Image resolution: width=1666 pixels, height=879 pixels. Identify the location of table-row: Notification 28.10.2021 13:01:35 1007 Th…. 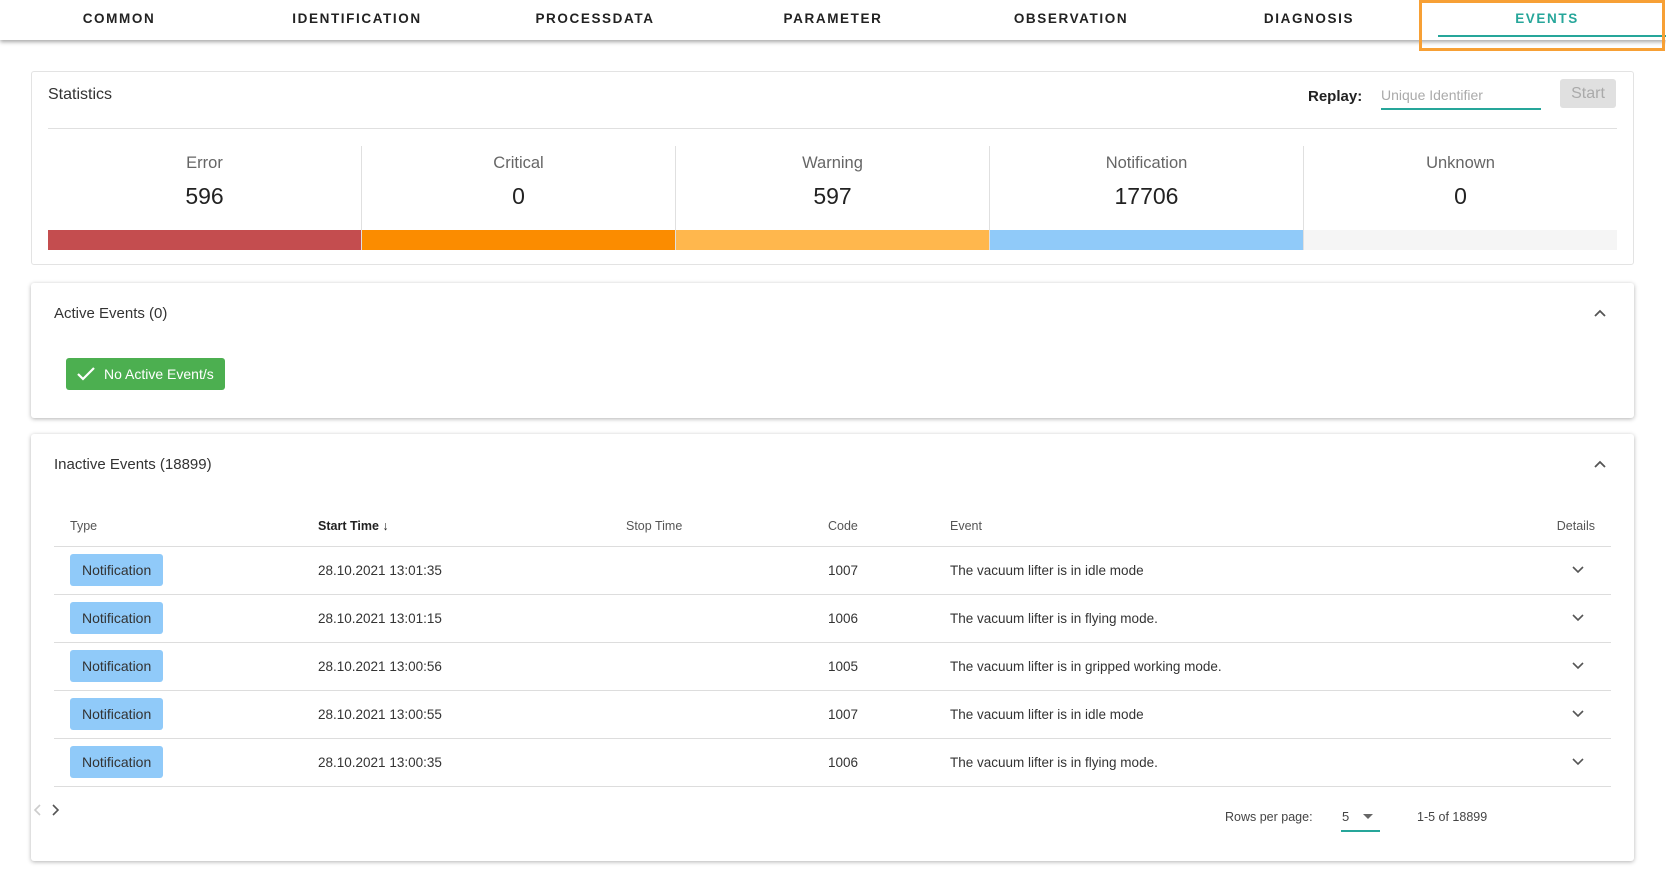
(832, 570).